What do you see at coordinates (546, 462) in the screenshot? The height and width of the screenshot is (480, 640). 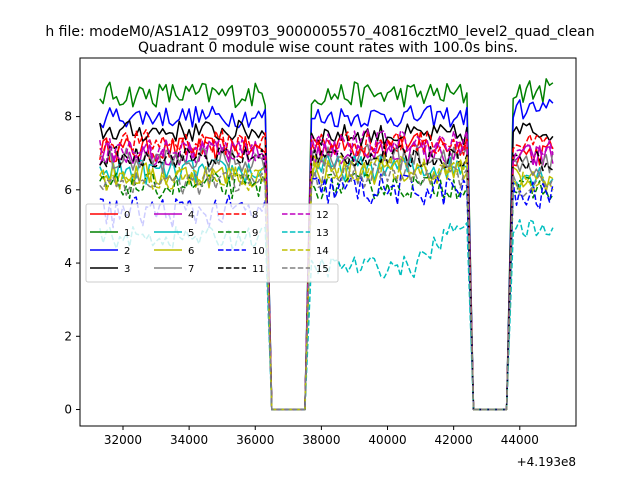 I see `x-axis-offset-text: +4.193e8` at bounding box center [546, 462].